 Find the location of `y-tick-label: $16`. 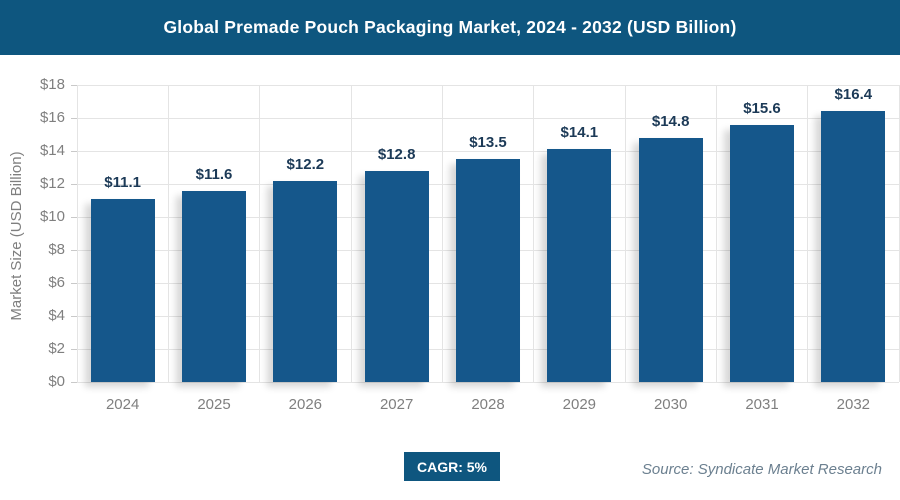

y-tick-label: $16 is located at coordinates (52, 117).